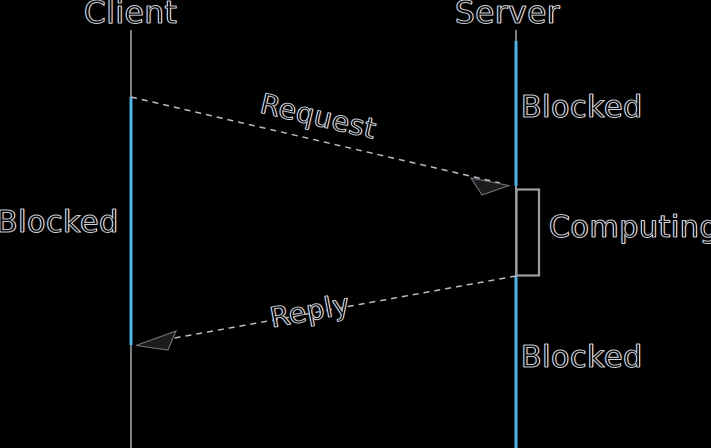  Describe the element at coordinates (508, 15) in the screenshot. I see `participant-label-server: Server` at that location.